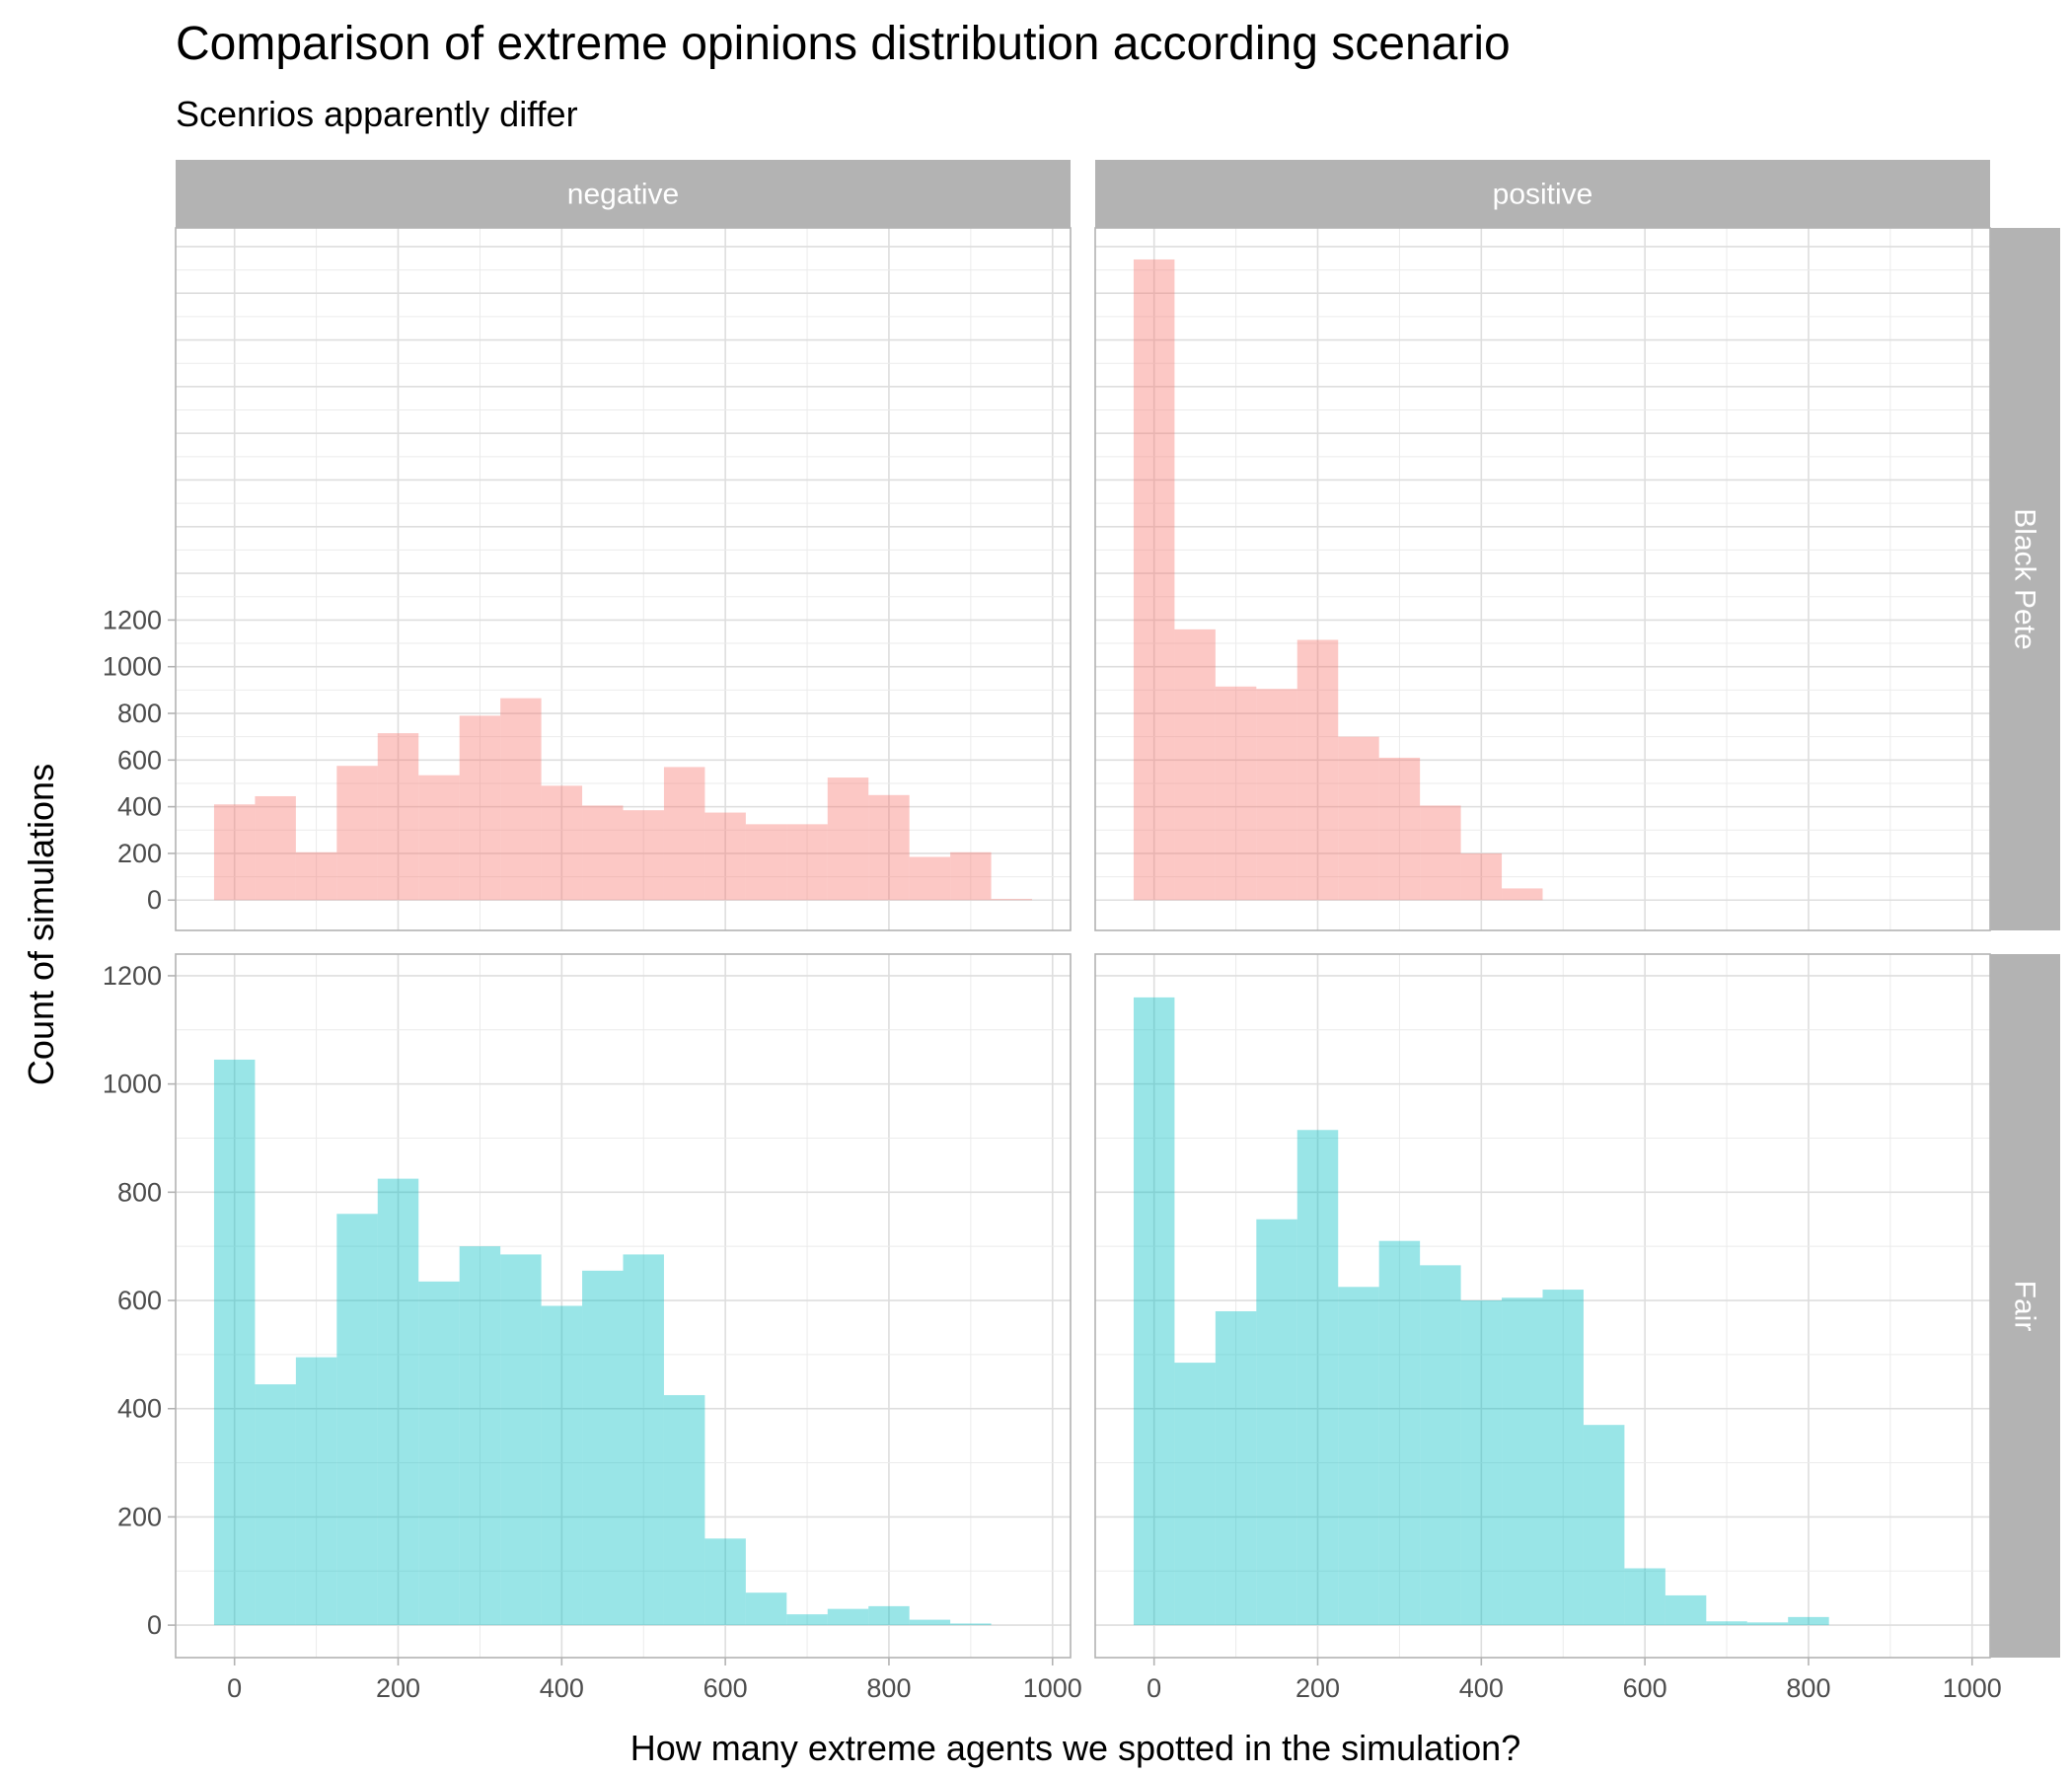 The image size is (2072, 1776). What do you see at coordinates (132, 1084) in the screenshot?
I see `y-tick-label: 1000` at bounding box center [132, 1084].